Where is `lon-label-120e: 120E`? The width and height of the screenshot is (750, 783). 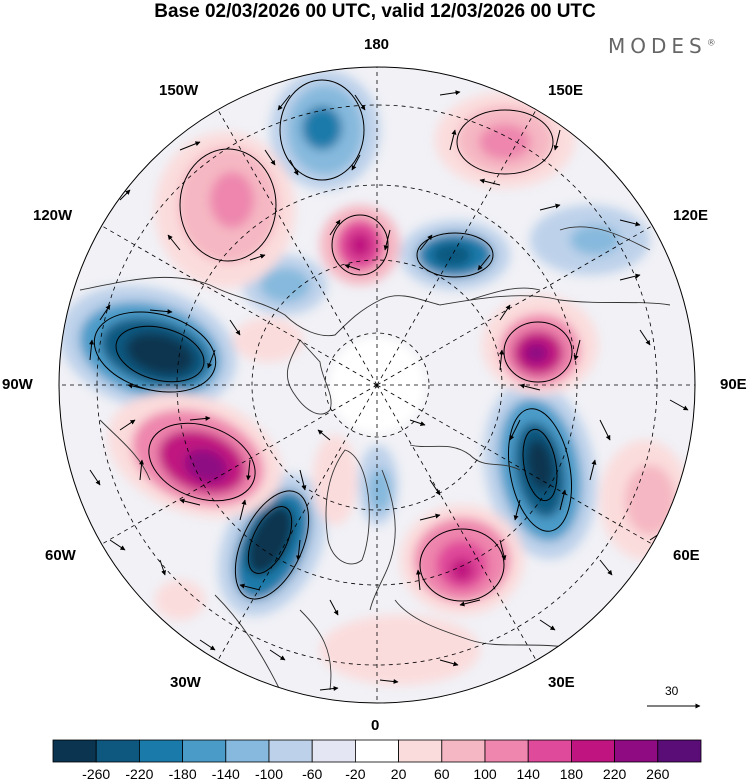
lon-label-120e: 120E is located at coordinates (691, 215).